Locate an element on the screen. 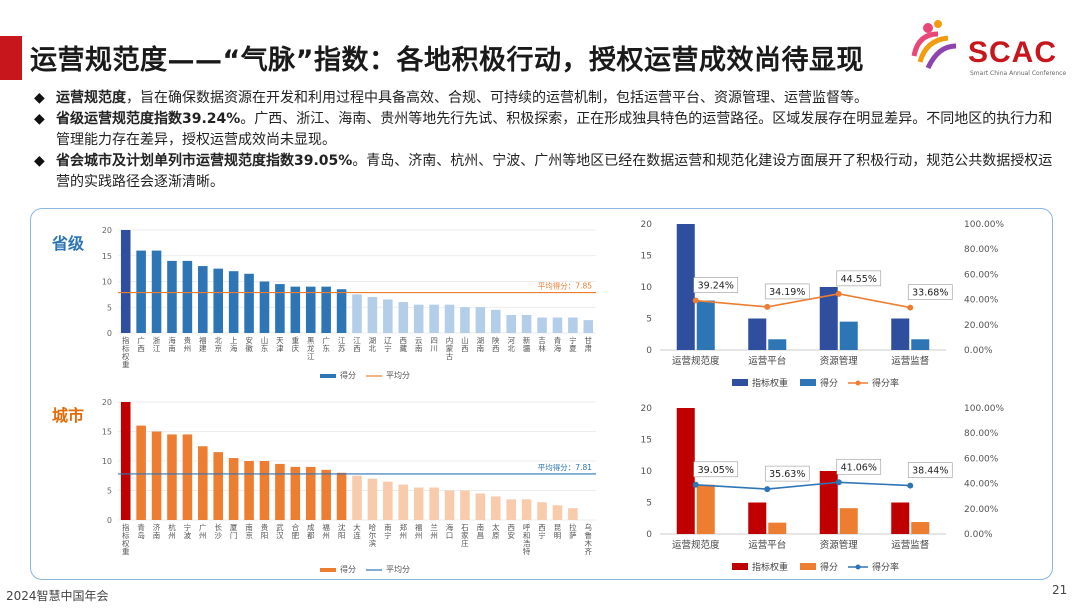 Image resolution: width=1080 pixels, height=608 pixels. y-tick-label: 15 is located at coordinates (107, 256).